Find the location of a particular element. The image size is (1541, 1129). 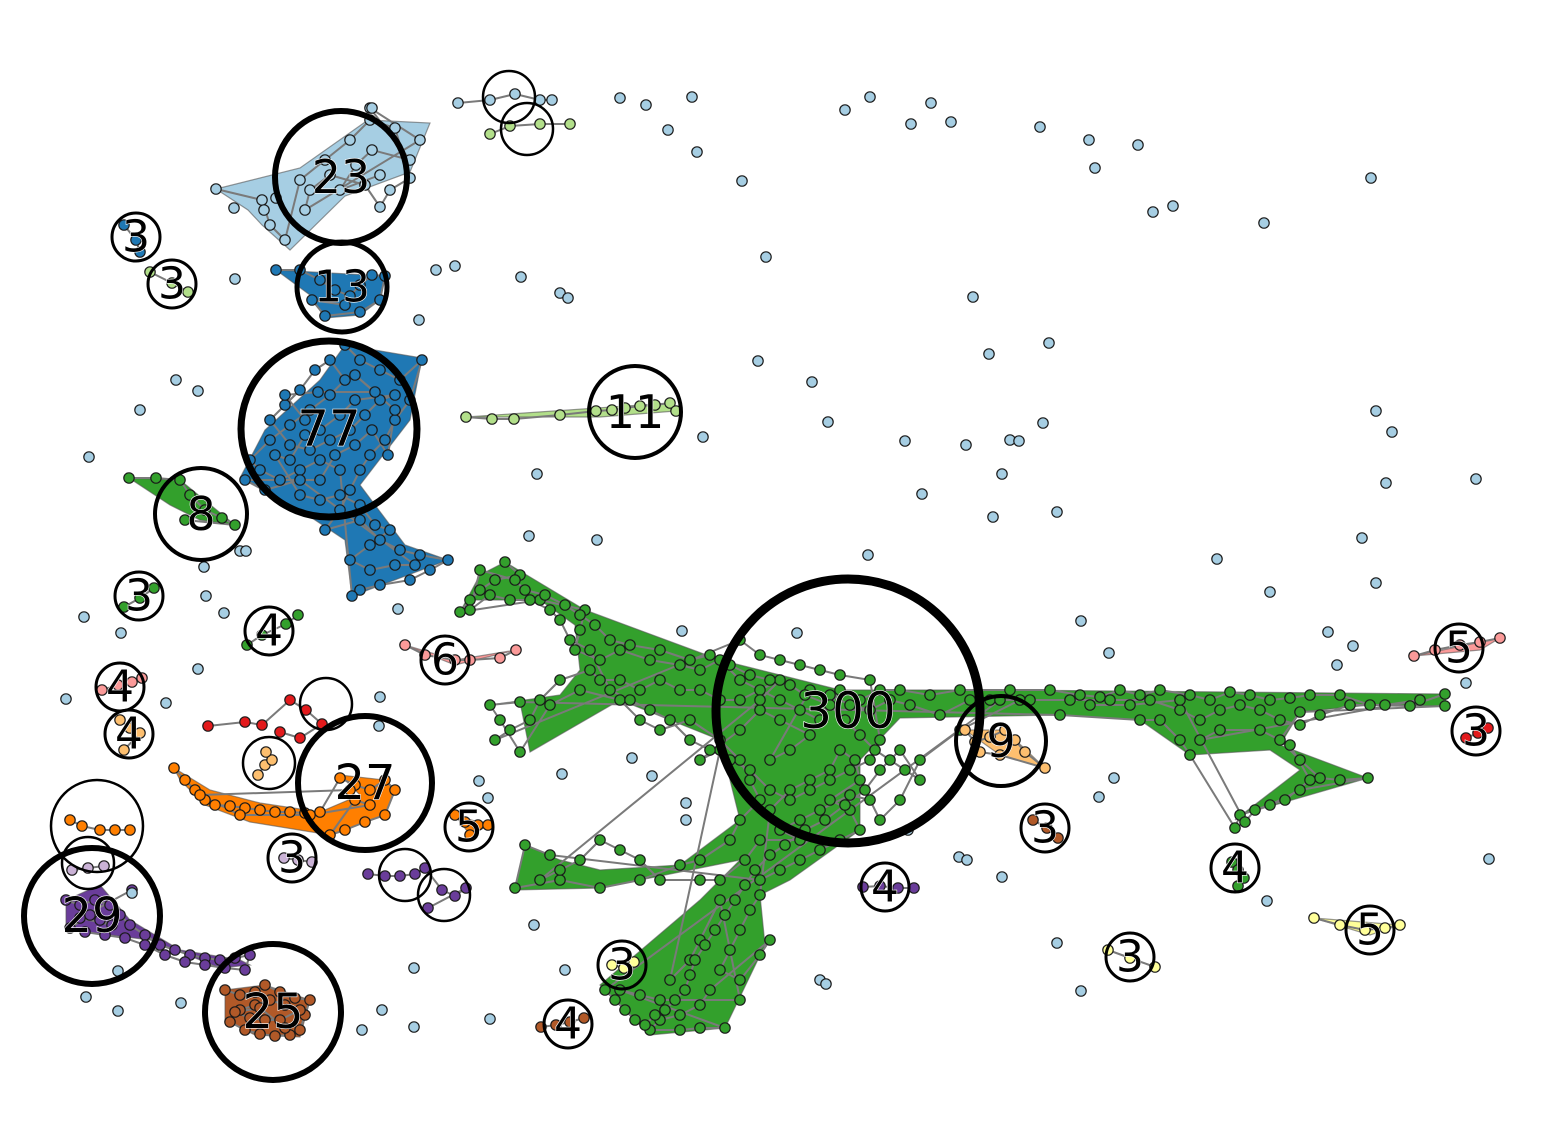

cluster-size-label: 3 is located at coordinates (292, 858).